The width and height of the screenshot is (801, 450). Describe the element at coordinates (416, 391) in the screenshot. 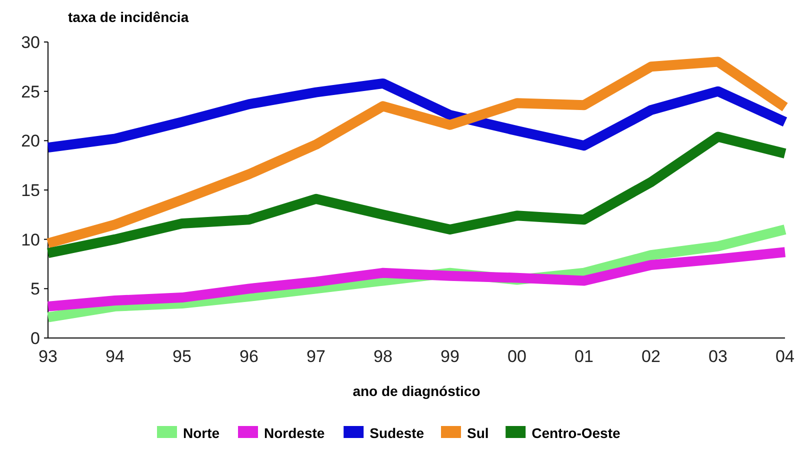

I see `x-axis-title: ano de diagnóstico` at that location.